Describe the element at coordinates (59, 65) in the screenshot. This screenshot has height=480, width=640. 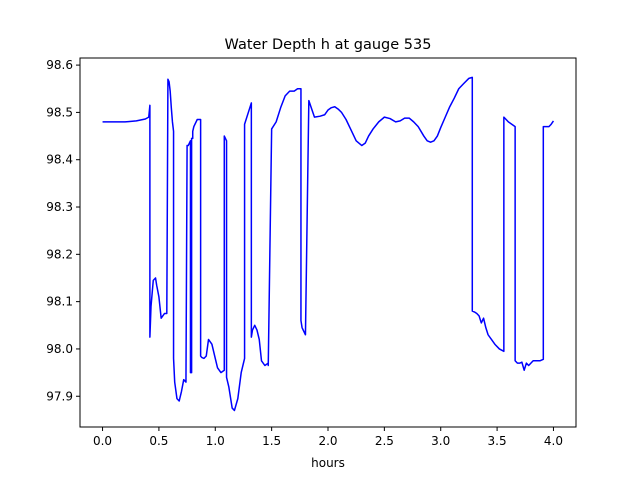
I see `y-tick-label: 98.6` at that location.